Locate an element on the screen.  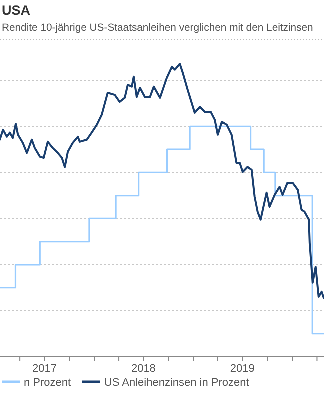
x-tick-label: 2018 is located at coordinates (143, 369).